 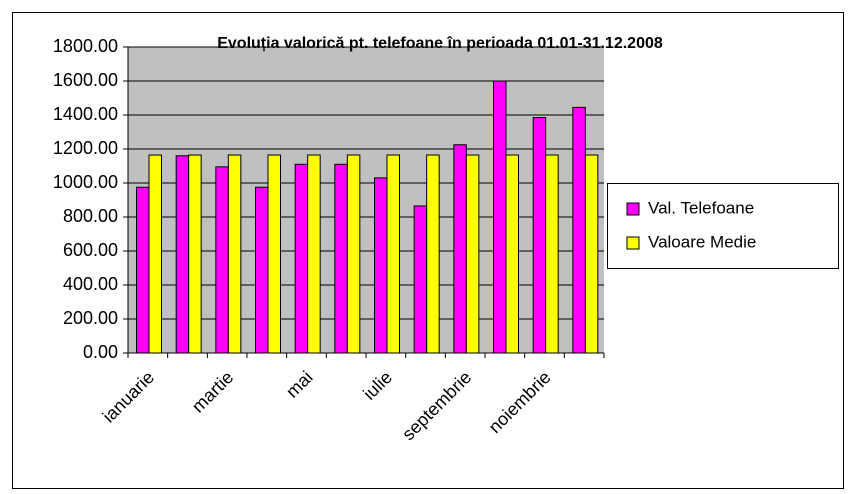 I want to click on y-tick-label: 800.00, so click(x=90, y=216).